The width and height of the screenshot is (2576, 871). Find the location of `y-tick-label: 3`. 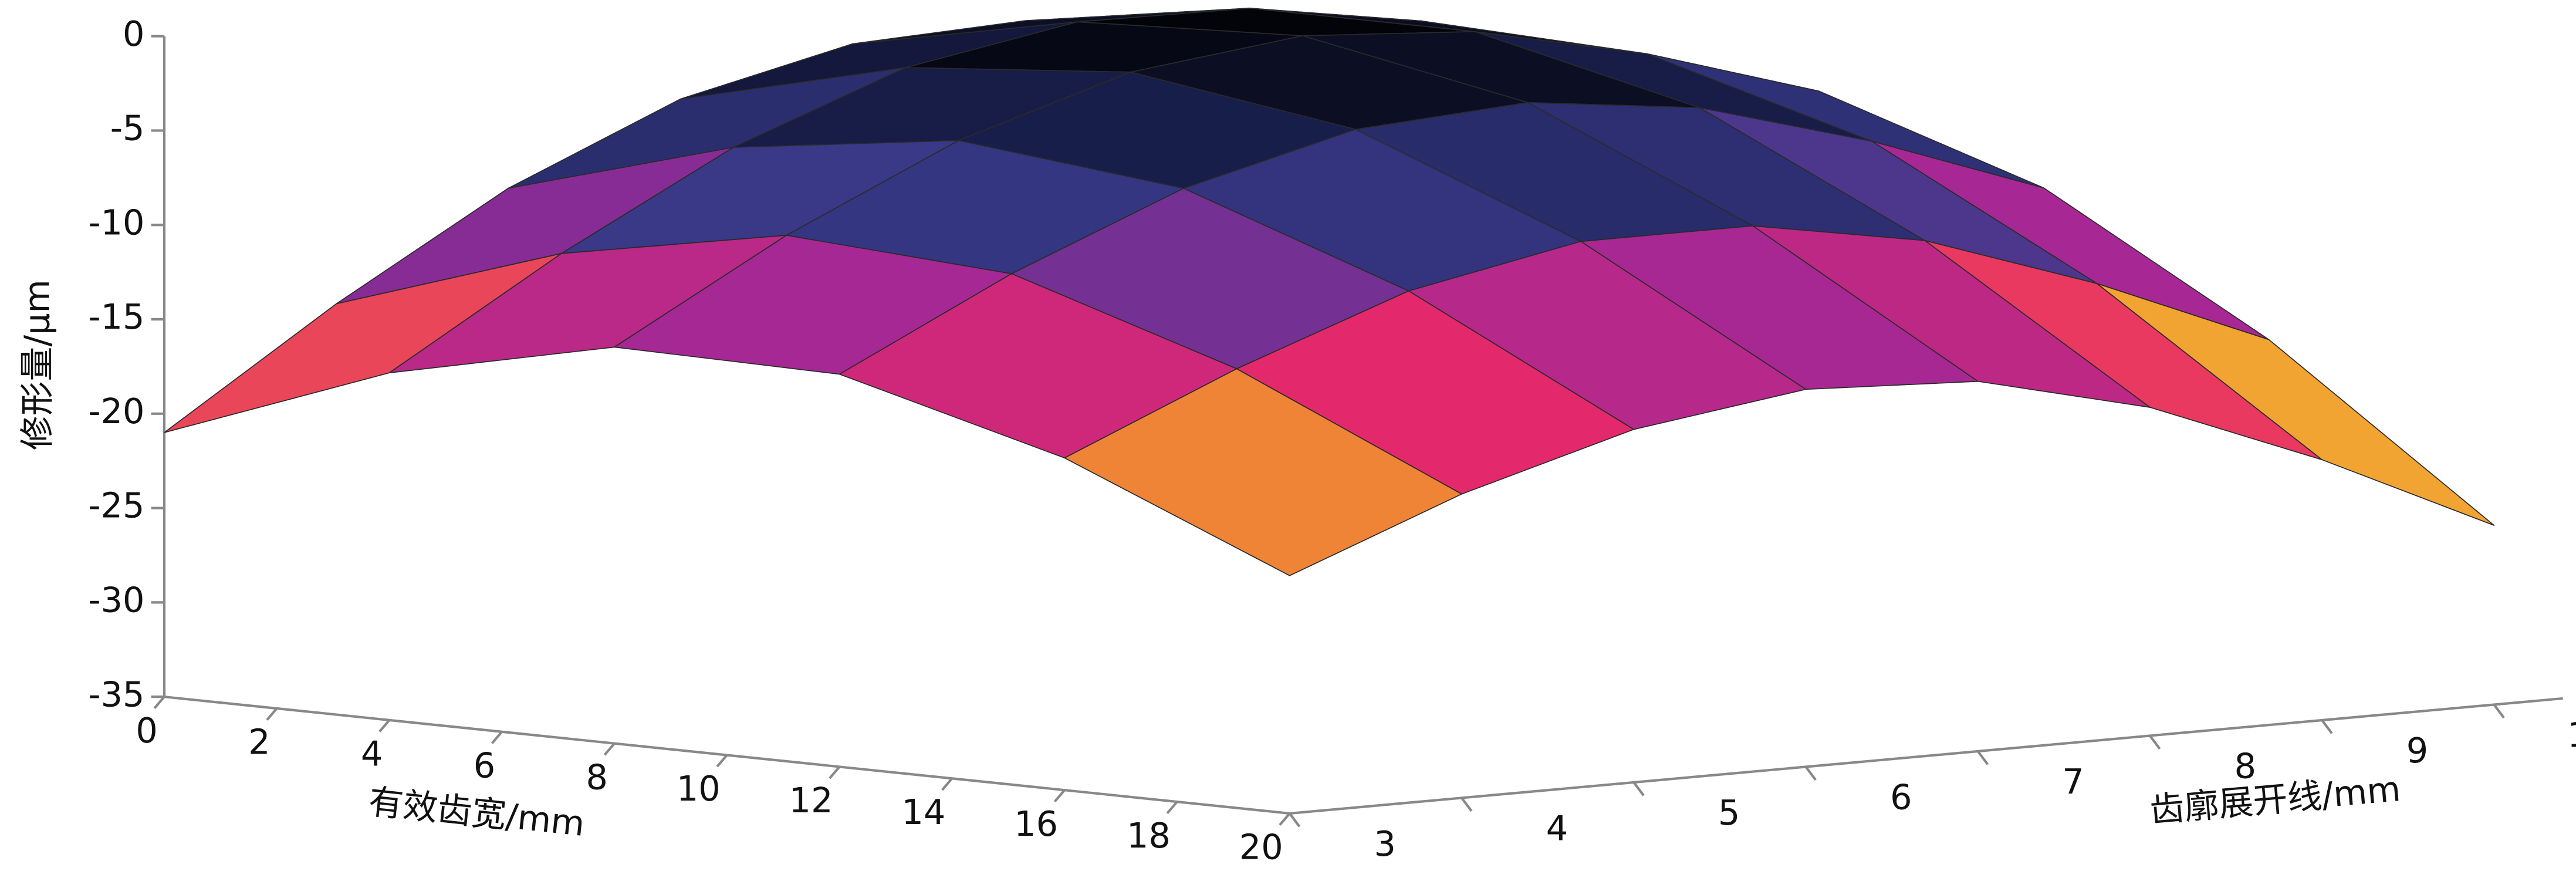

y-tick-label: 3 is located at coordinates (1384, 843).